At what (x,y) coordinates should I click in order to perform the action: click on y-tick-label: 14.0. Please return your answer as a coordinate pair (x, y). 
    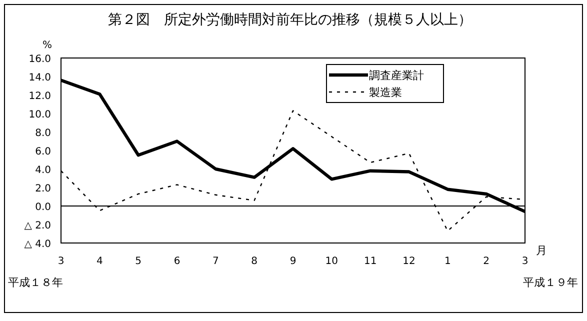
    Looking at the image, I should click on (39, 78).